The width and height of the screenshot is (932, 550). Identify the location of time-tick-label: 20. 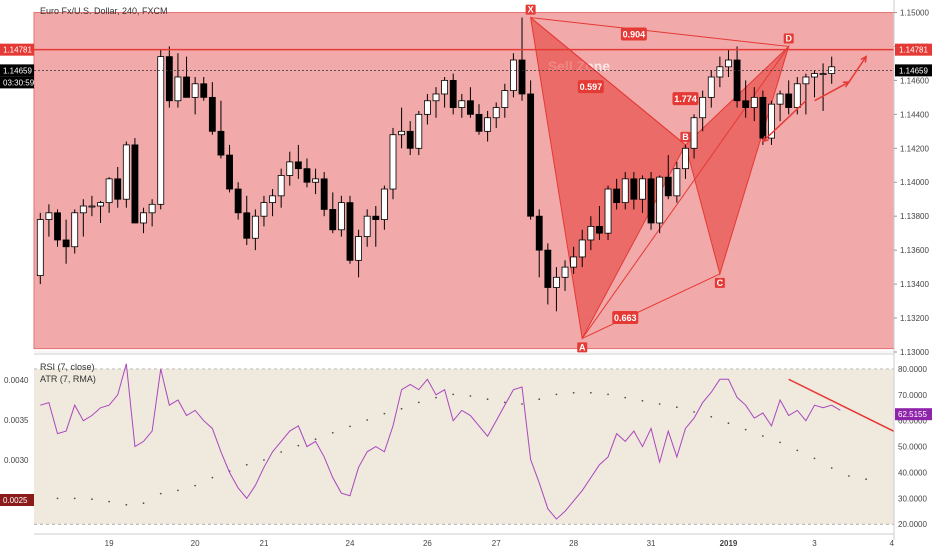
(195, 543).